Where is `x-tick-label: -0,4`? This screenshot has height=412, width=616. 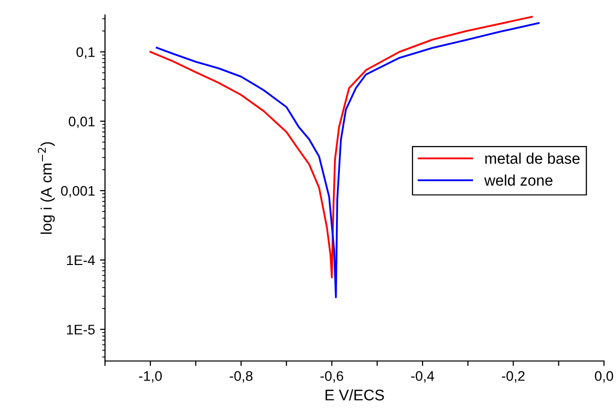
x-tick-label: -0,4 is located at coordinates (422, 377).